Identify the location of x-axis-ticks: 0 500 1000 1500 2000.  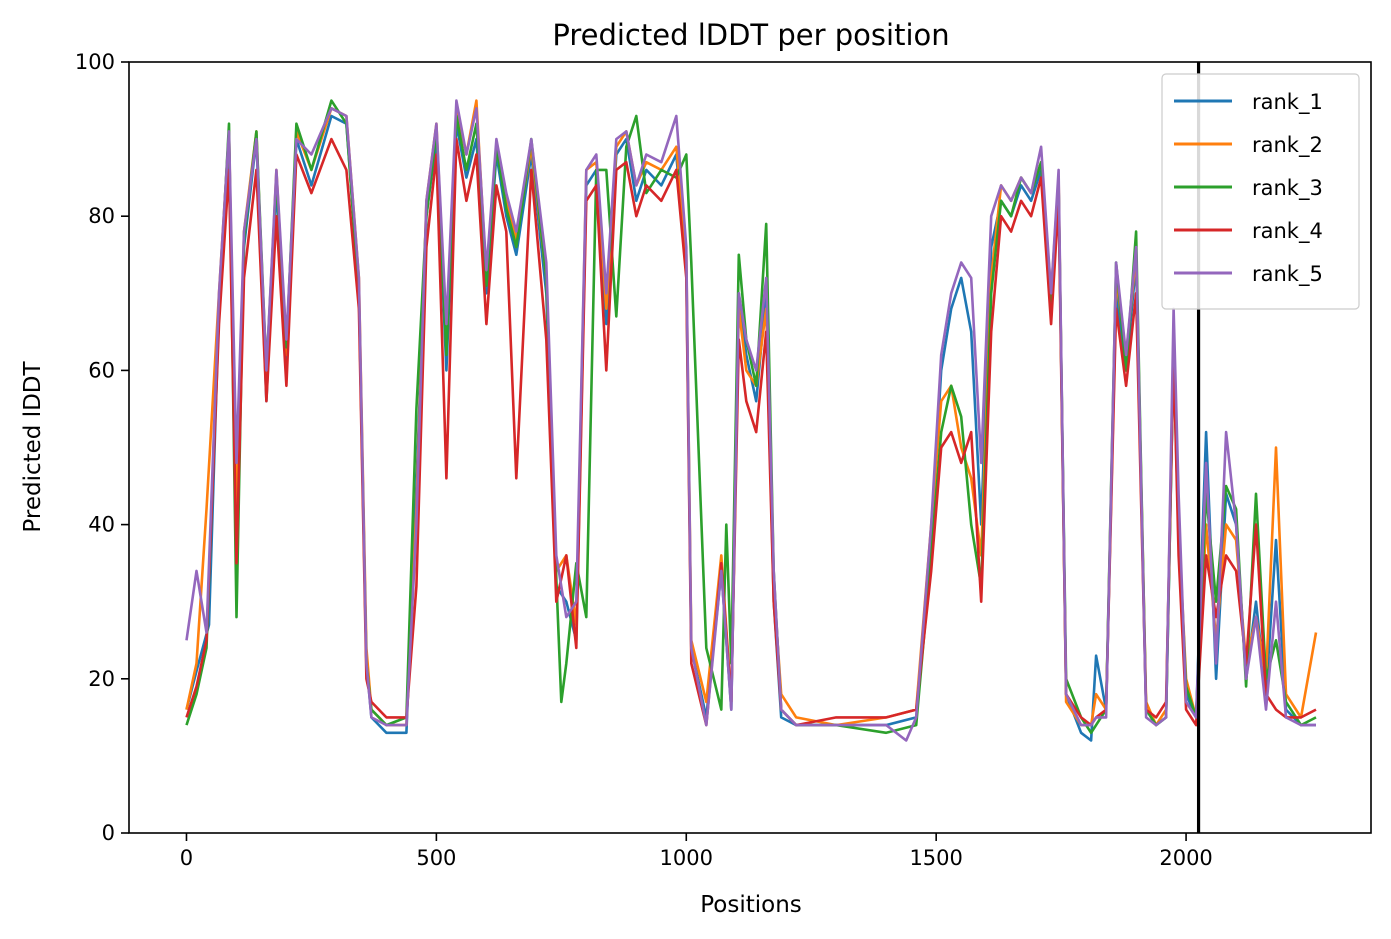
(696, 851).